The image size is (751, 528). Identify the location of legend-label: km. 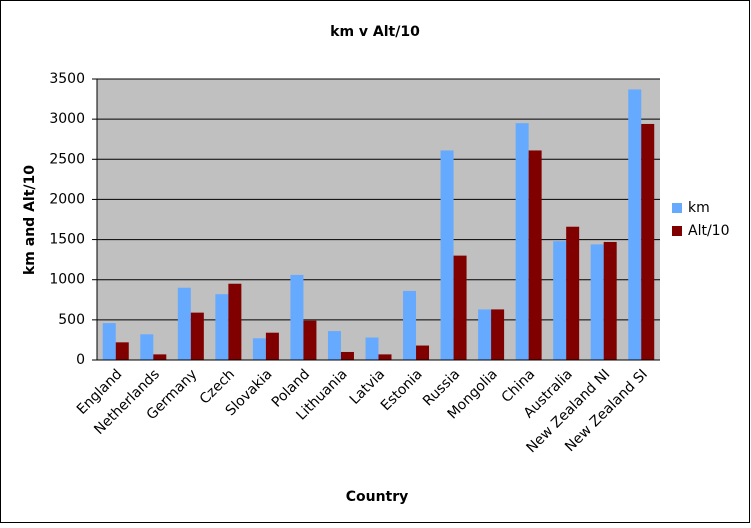
(699, 208).